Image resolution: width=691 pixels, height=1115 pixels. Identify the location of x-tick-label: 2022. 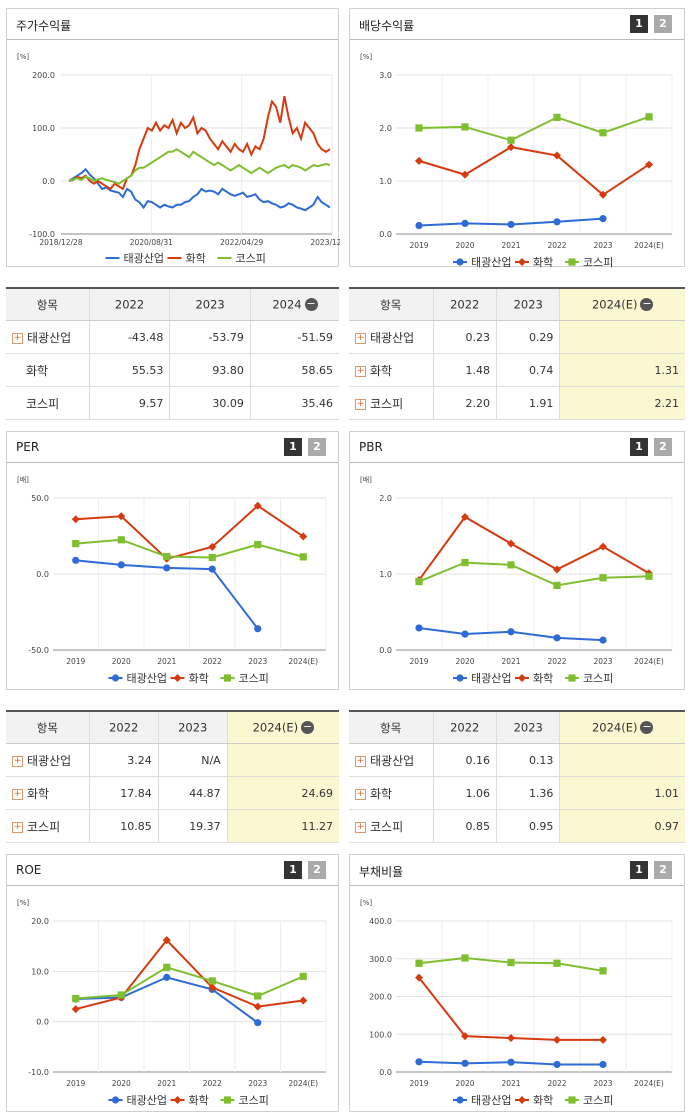
(212, 661).